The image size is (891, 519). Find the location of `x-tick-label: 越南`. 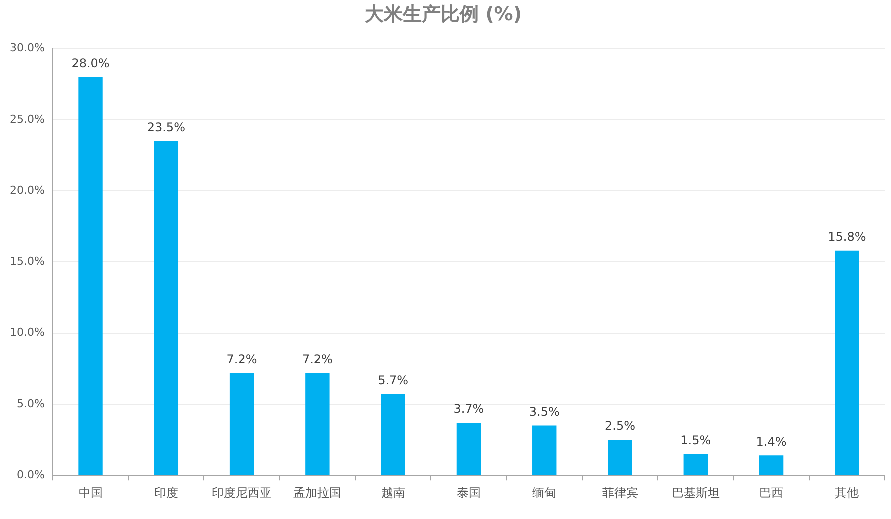

x-tick-label: 越南 is located at coordinates (393, 493).